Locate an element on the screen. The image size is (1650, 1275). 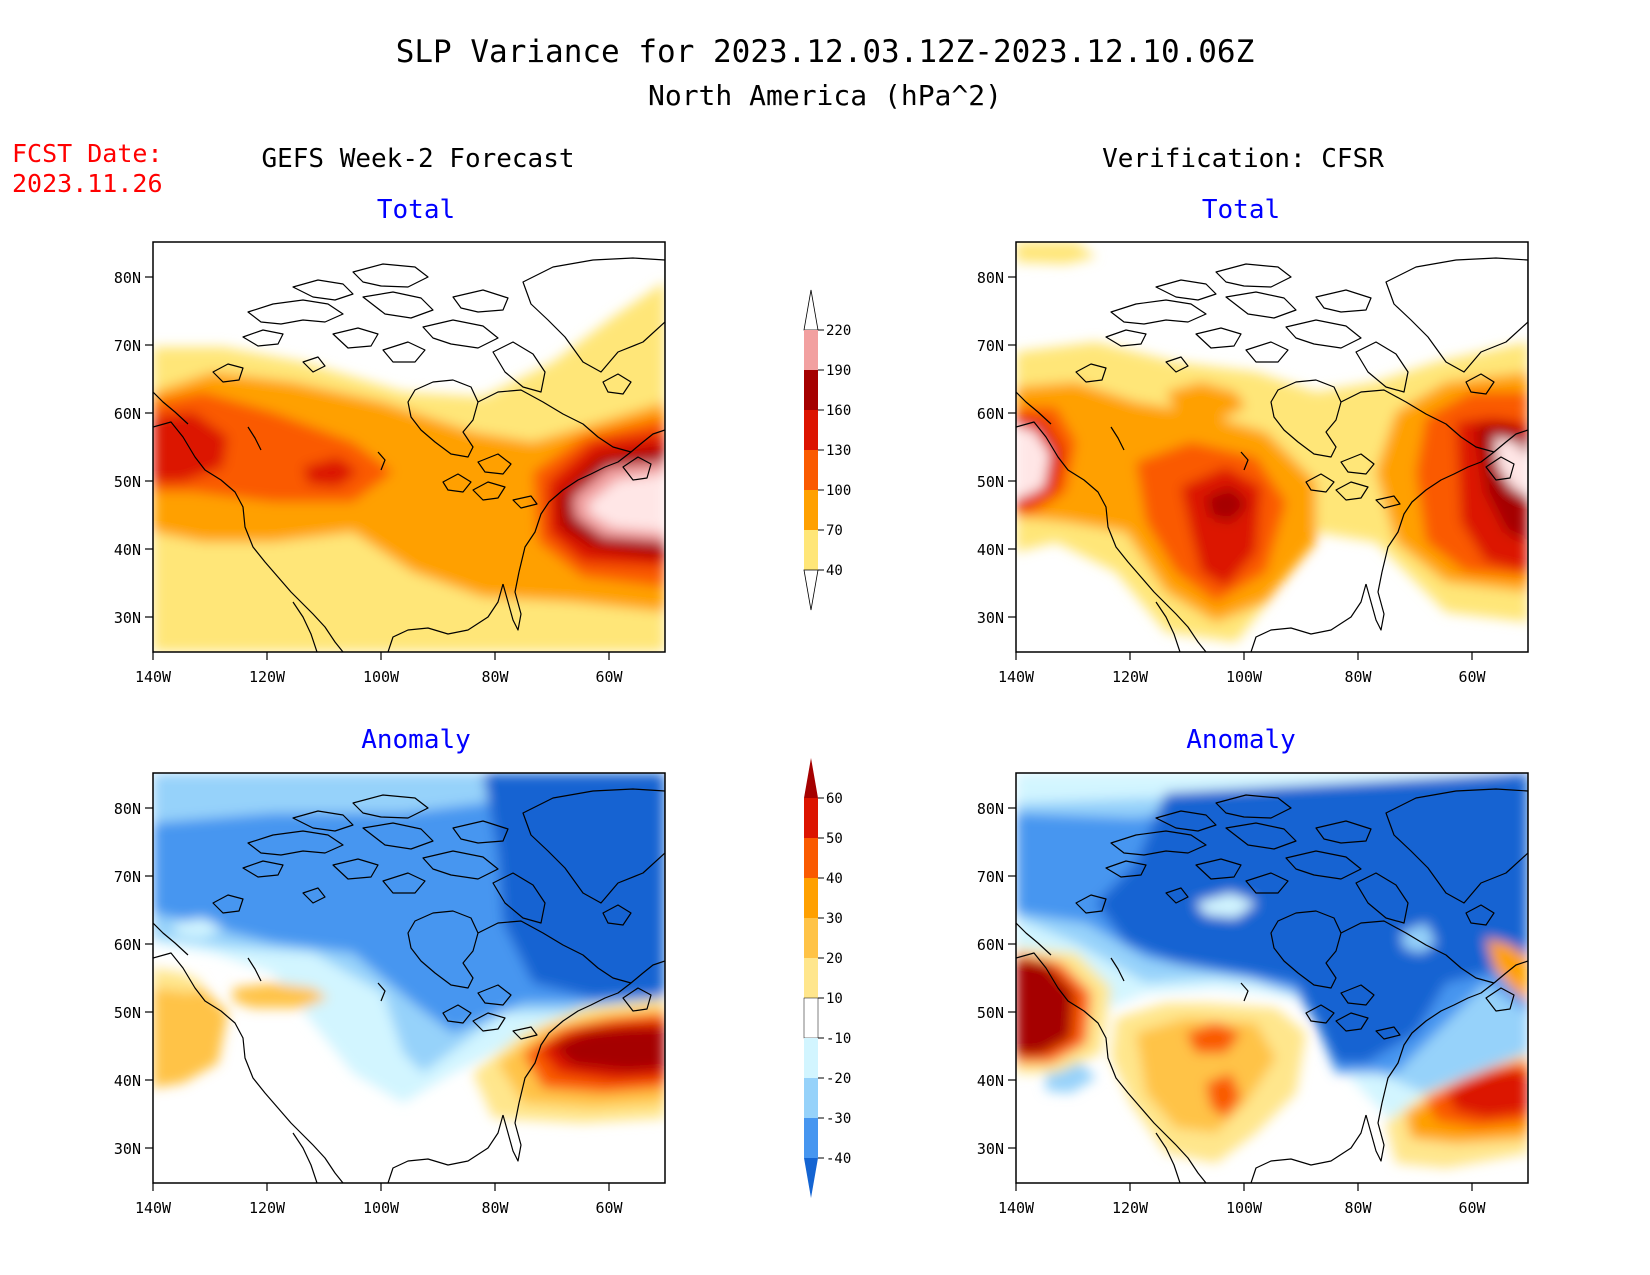
legend-anomaly: 60 50 40 30 20 10 -10 -20 -30 -40 is located at coordinates (827, 978).